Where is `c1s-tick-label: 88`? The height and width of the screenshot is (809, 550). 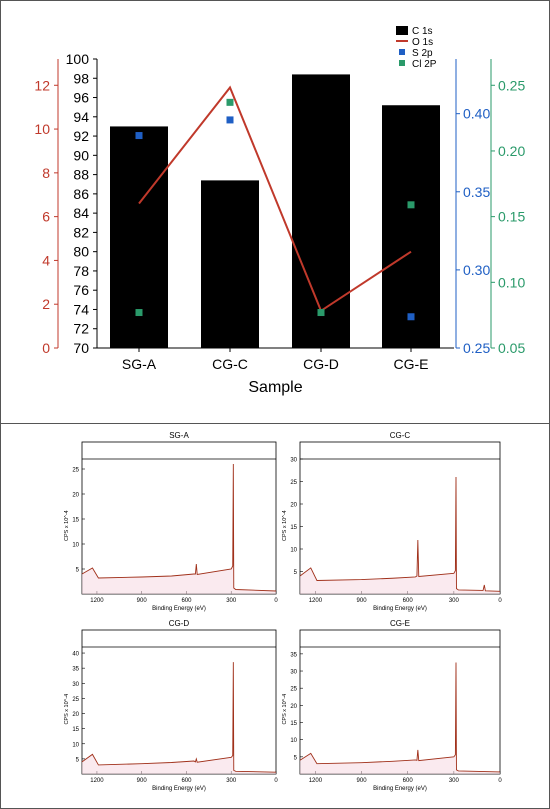 c1s-tick-label: 88 is located at coordinates (81, 175).